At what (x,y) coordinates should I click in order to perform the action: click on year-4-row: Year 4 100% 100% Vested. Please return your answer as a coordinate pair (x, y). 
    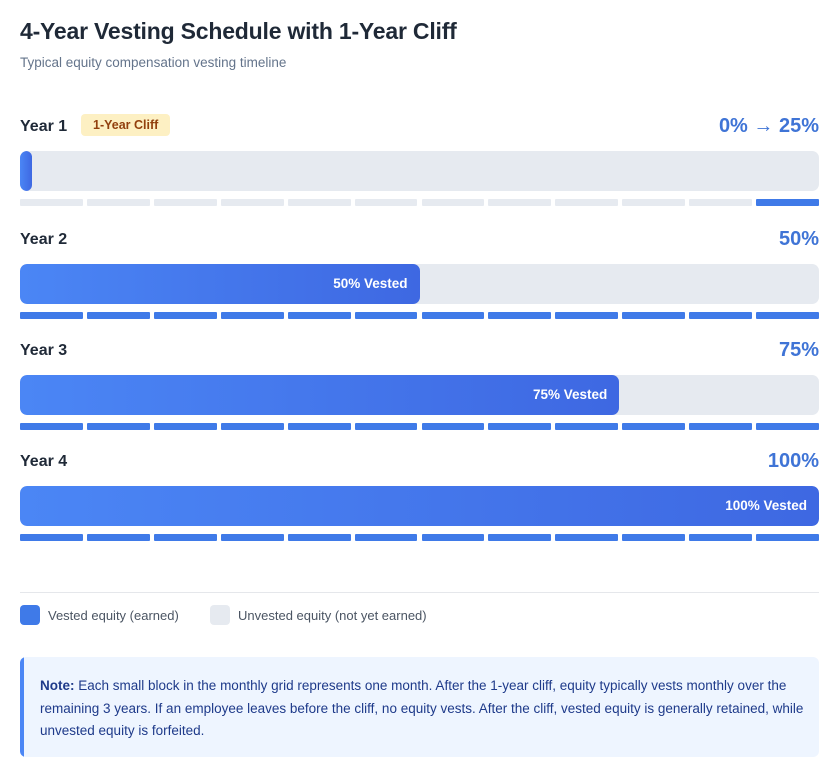
    Looking at the image, I should click on (419, 501).